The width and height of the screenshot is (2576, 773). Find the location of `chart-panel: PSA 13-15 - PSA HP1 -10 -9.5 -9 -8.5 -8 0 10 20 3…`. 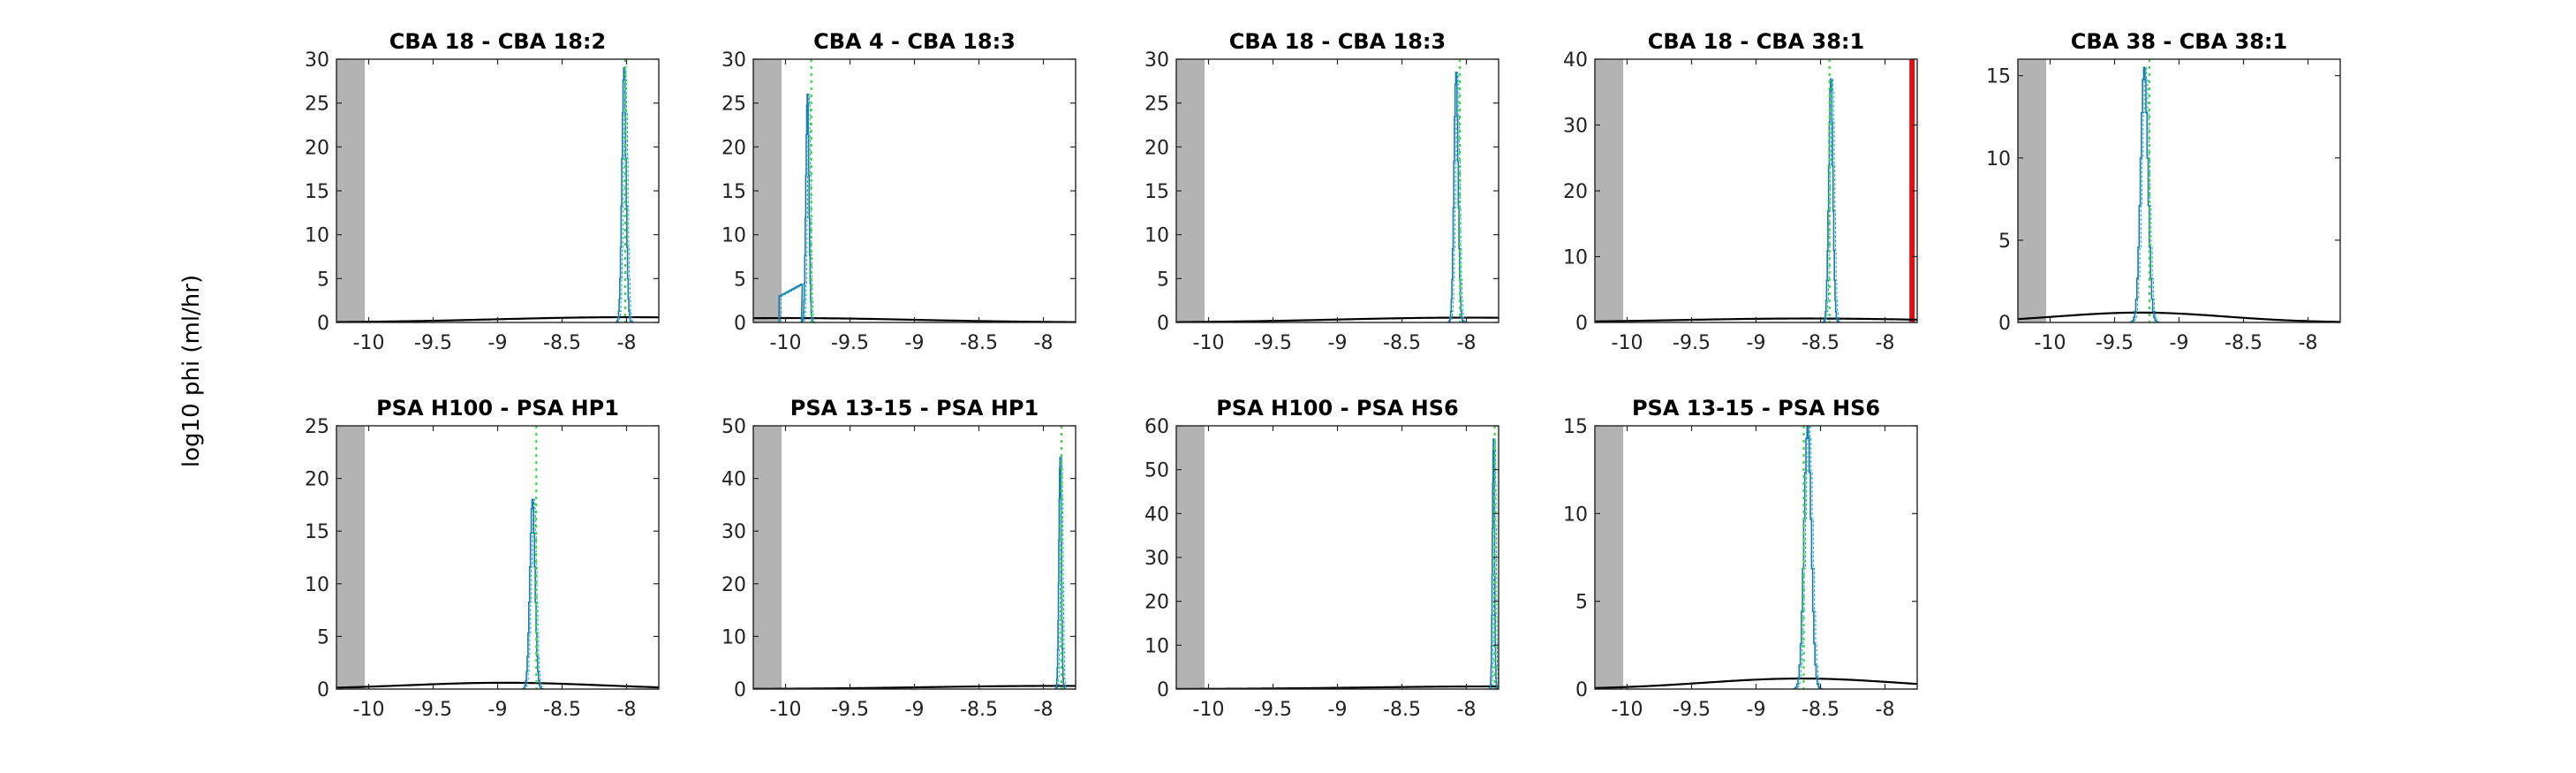

chart-panel: PSA 13-15 - PSA HP1 -10 -9.5 -9 -8.5 -8 0 10 20 3… is located at coordinates (898, 558).